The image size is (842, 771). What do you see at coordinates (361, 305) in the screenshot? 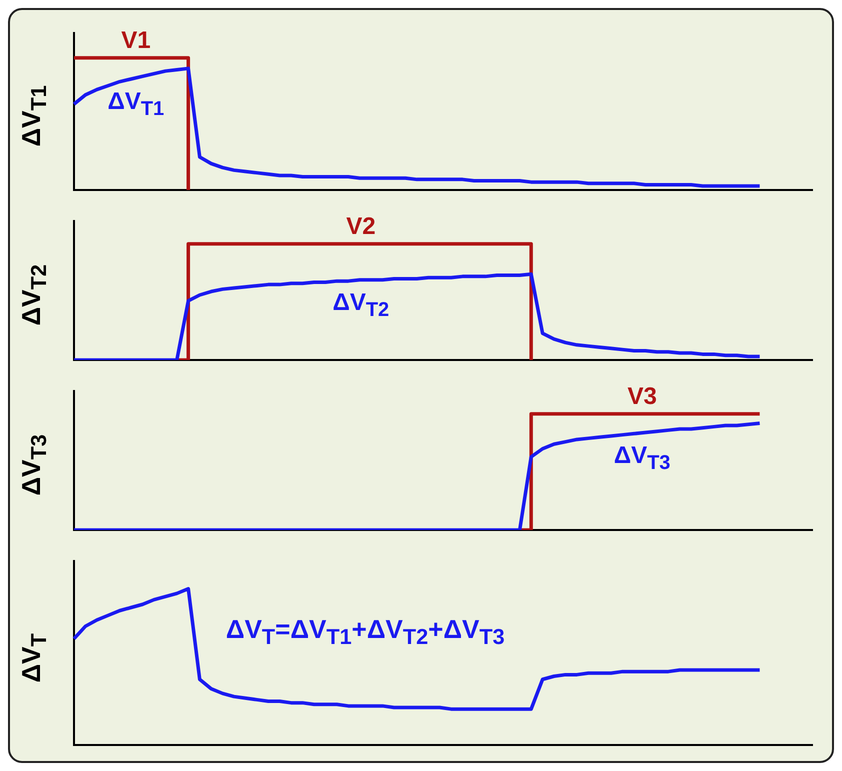
I see `series-label: ΔV$_{T2}$` at bounding box center [361, 305].